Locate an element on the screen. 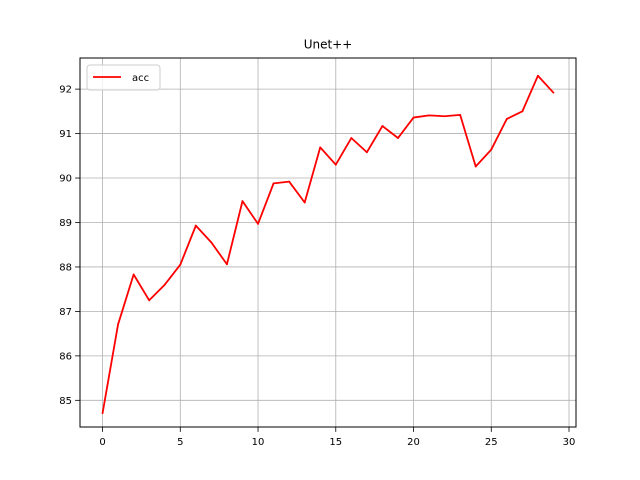 The width and height of the screenshot is (640, 480). y-tick-label: 87 is located at coordinates (65, 312).